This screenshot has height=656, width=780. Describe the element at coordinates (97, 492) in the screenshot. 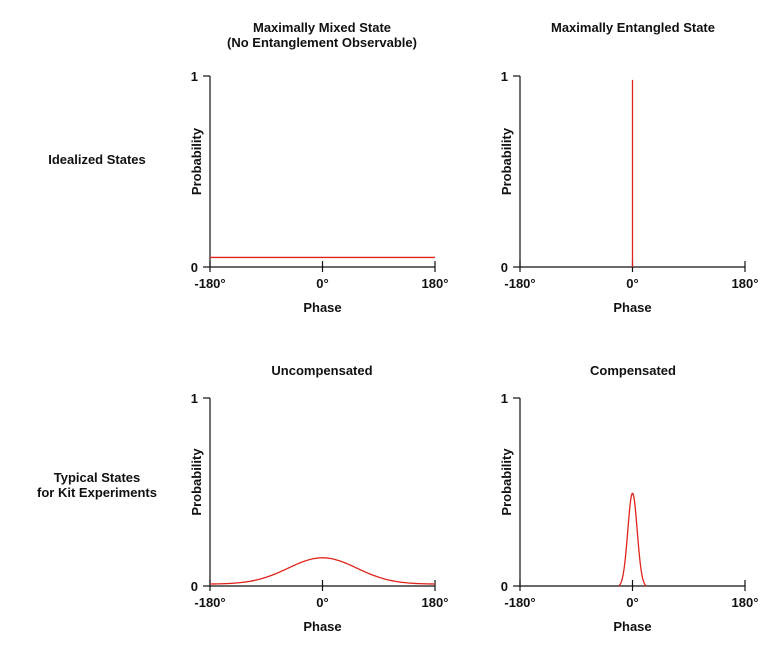

I see `row-label-line: for Kit Experiments` at that location.